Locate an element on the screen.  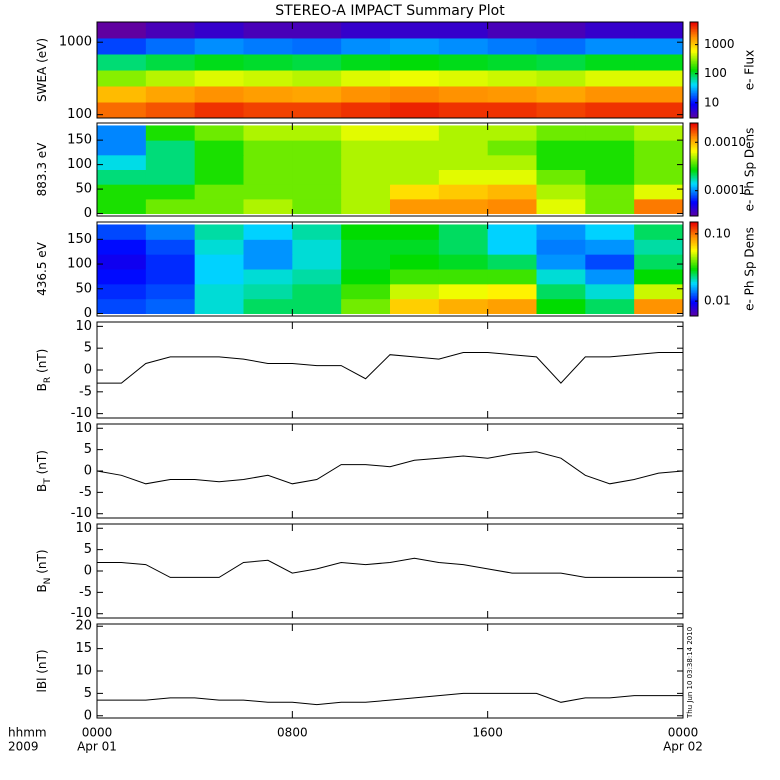
timestamp: Thu Jun 10 03:38:14 2010 is located at coordinates (690, 673).